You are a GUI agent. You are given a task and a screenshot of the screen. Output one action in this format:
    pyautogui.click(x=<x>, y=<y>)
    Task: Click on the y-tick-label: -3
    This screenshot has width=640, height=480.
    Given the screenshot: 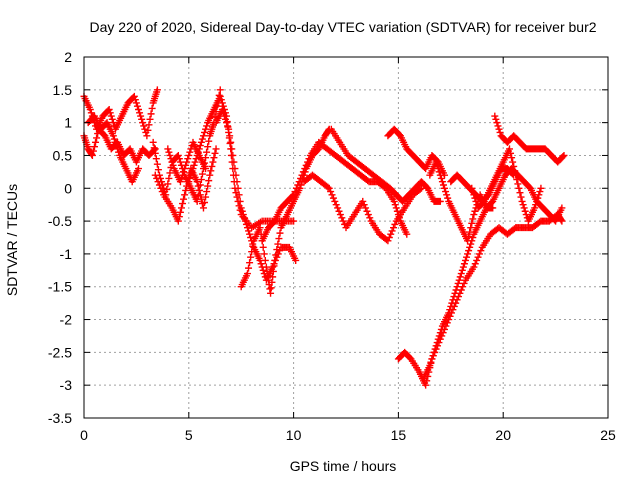 What is the action you would take?
    pyautogui.click(x=66, y=385)
    